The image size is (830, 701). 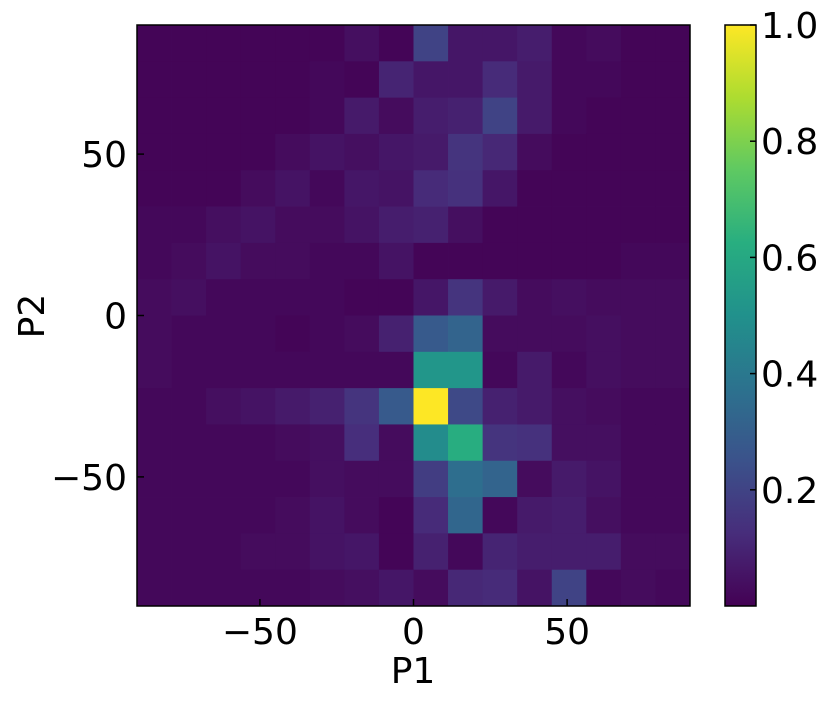 What do you see at coordinates (224, 188) in the screenshot?
I see `heatmap-cell-r4-c2` at bounding box center [224, 188].